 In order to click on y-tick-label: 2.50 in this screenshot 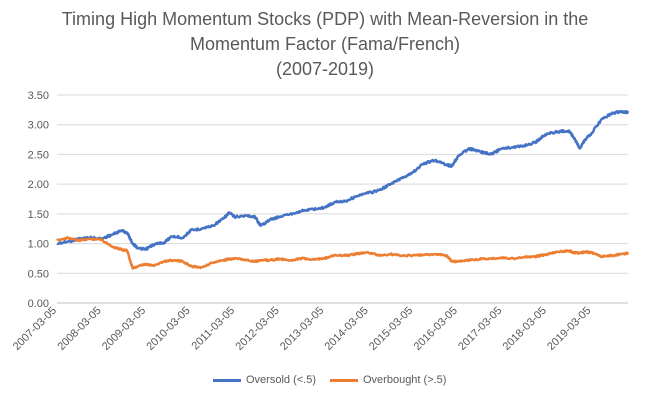, I will do `click(38, 155)`.